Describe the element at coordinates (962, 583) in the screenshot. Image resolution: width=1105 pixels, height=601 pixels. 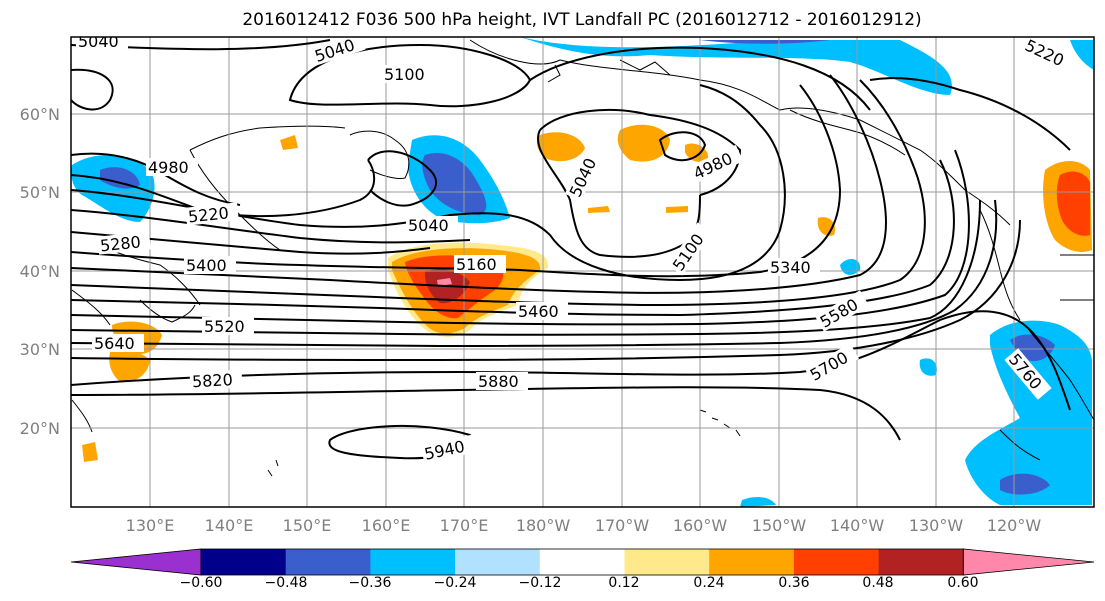
I see `colorbar-tick-label: 0.60` at that location.